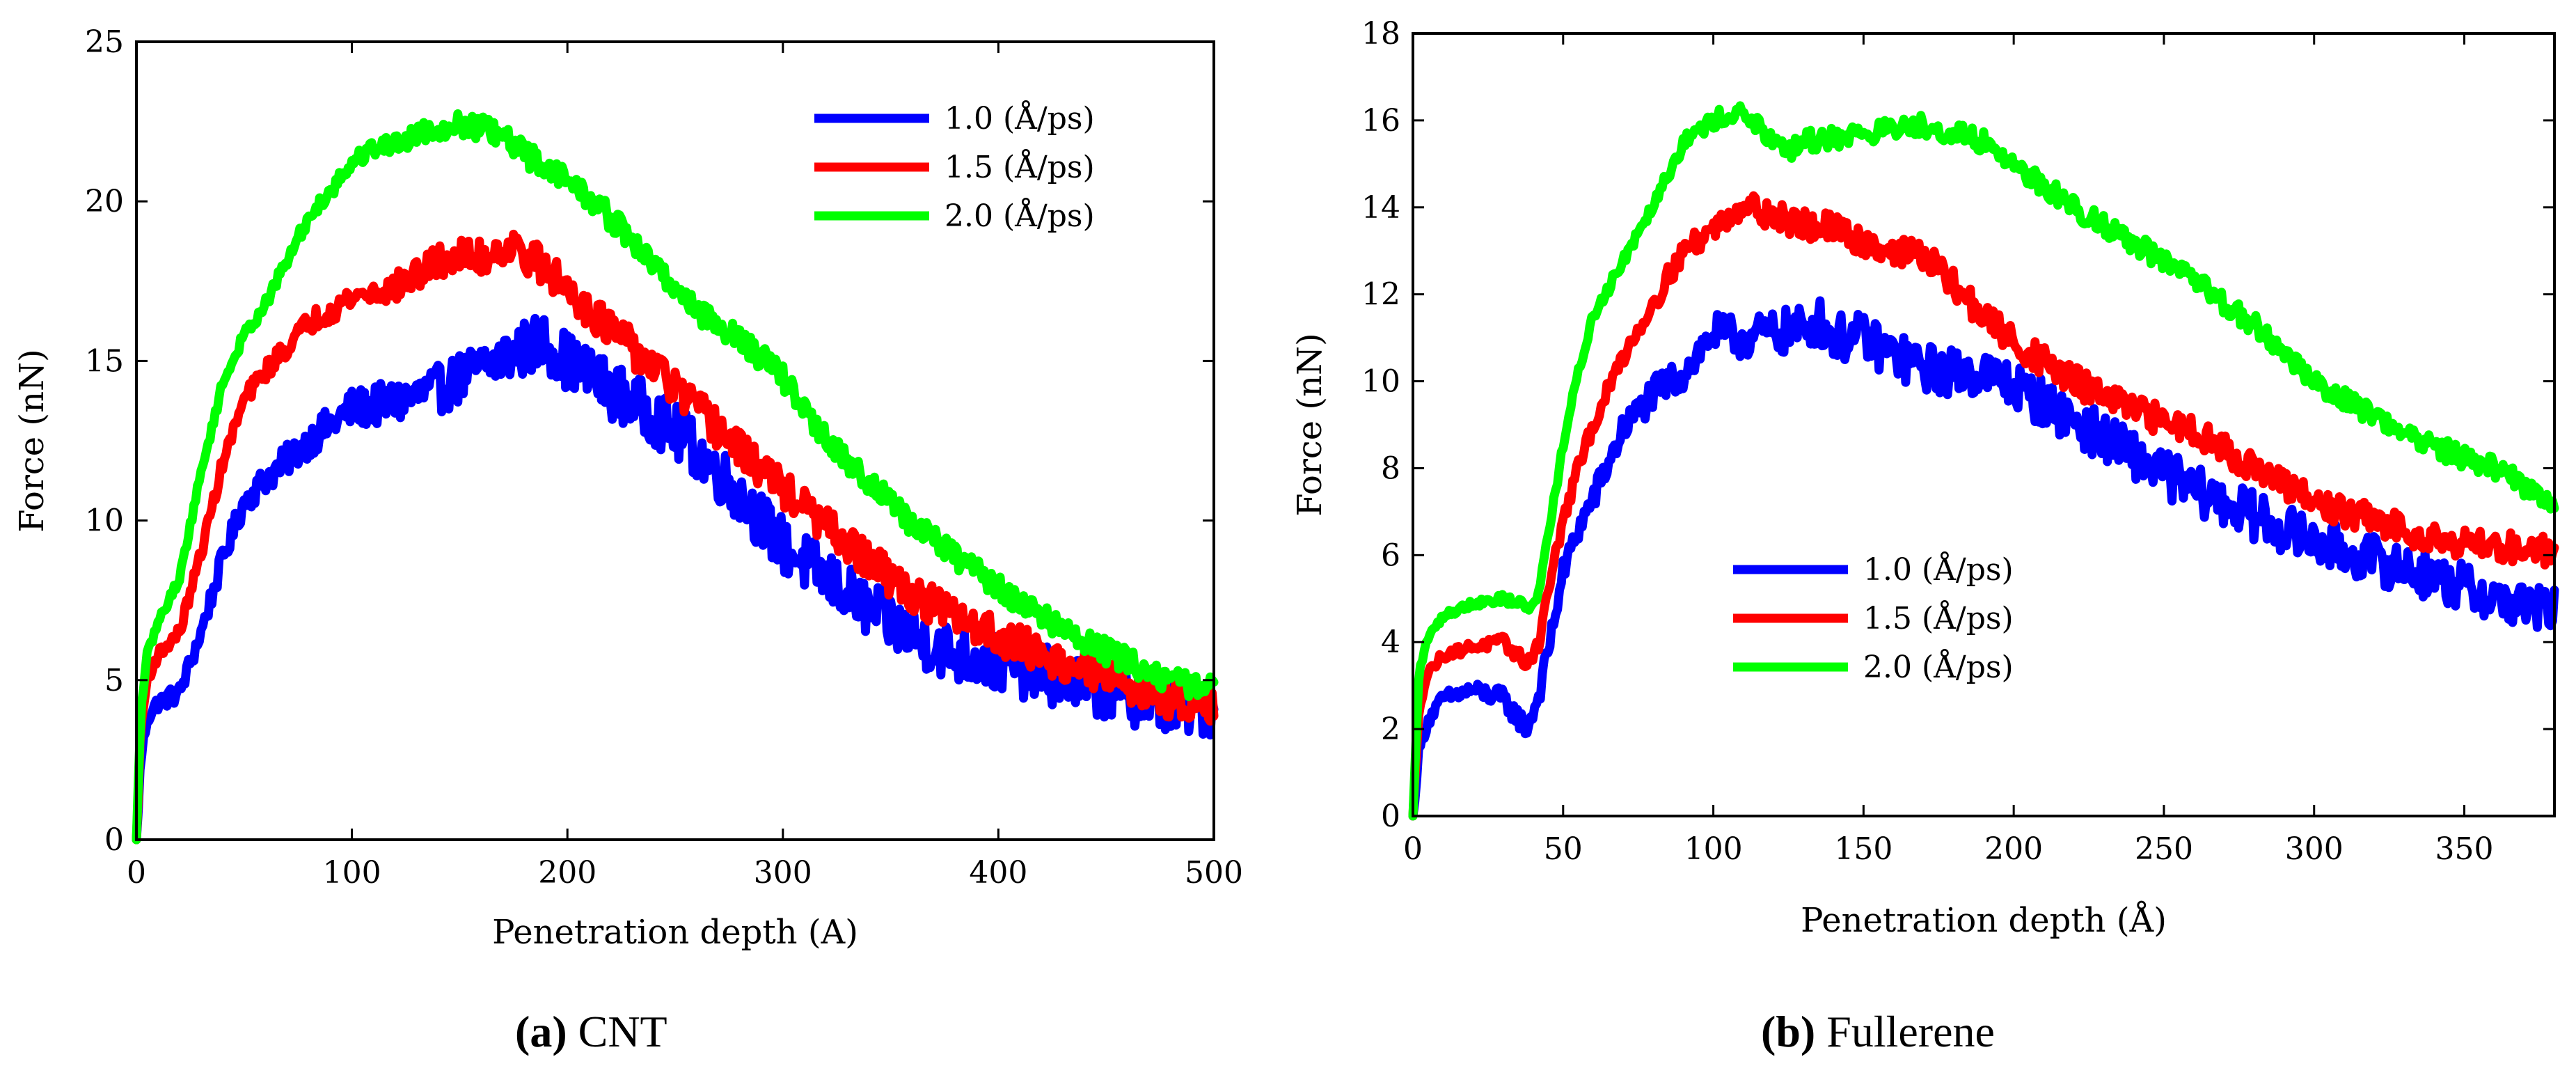  What do you see at coordinates (1390, 816) in the screenshot?
I see `fullerene-y-tick-label: 0` at bounding box center [1390, 816].